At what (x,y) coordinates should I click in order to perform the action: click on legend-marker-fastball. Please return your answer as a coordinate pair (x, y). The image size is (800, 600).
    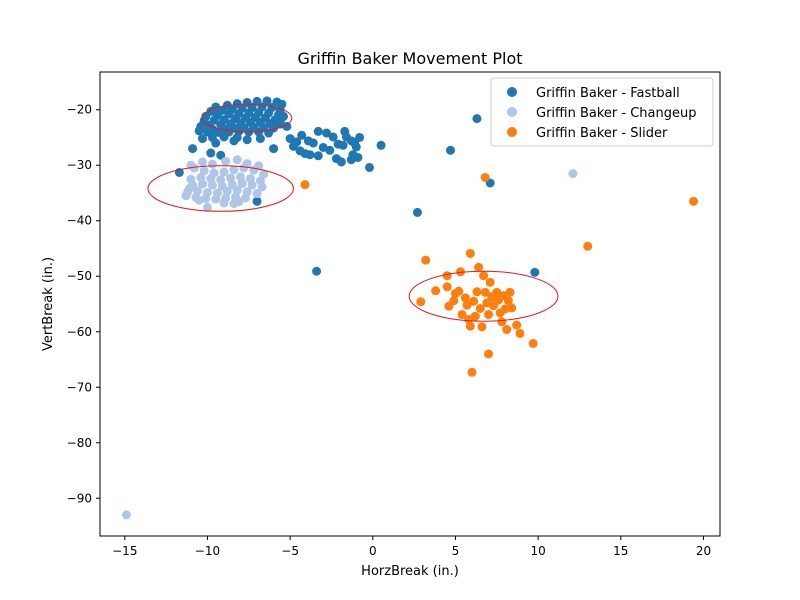
    Looking at the image, I should click on (512, 92).